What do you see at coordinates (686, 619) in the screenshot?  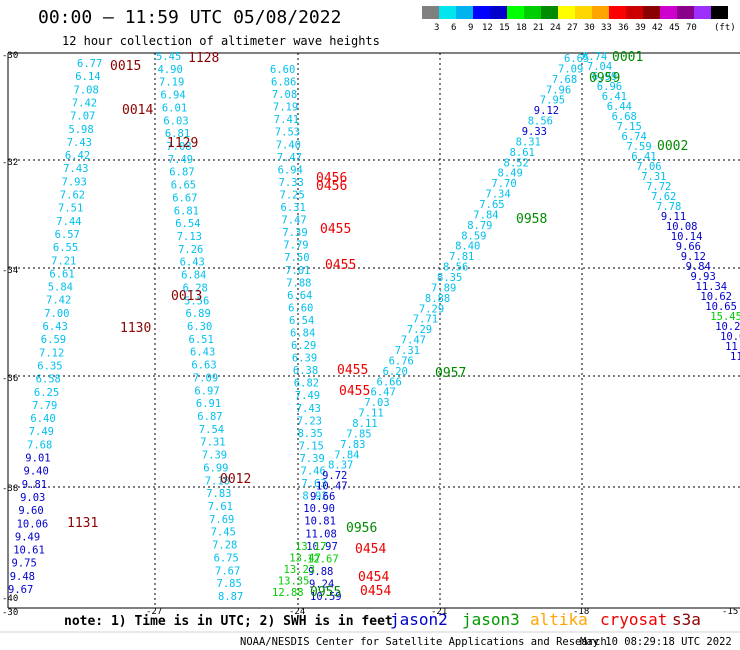 I see `sat-s3a: s3a` at bounding box center [686, 619].